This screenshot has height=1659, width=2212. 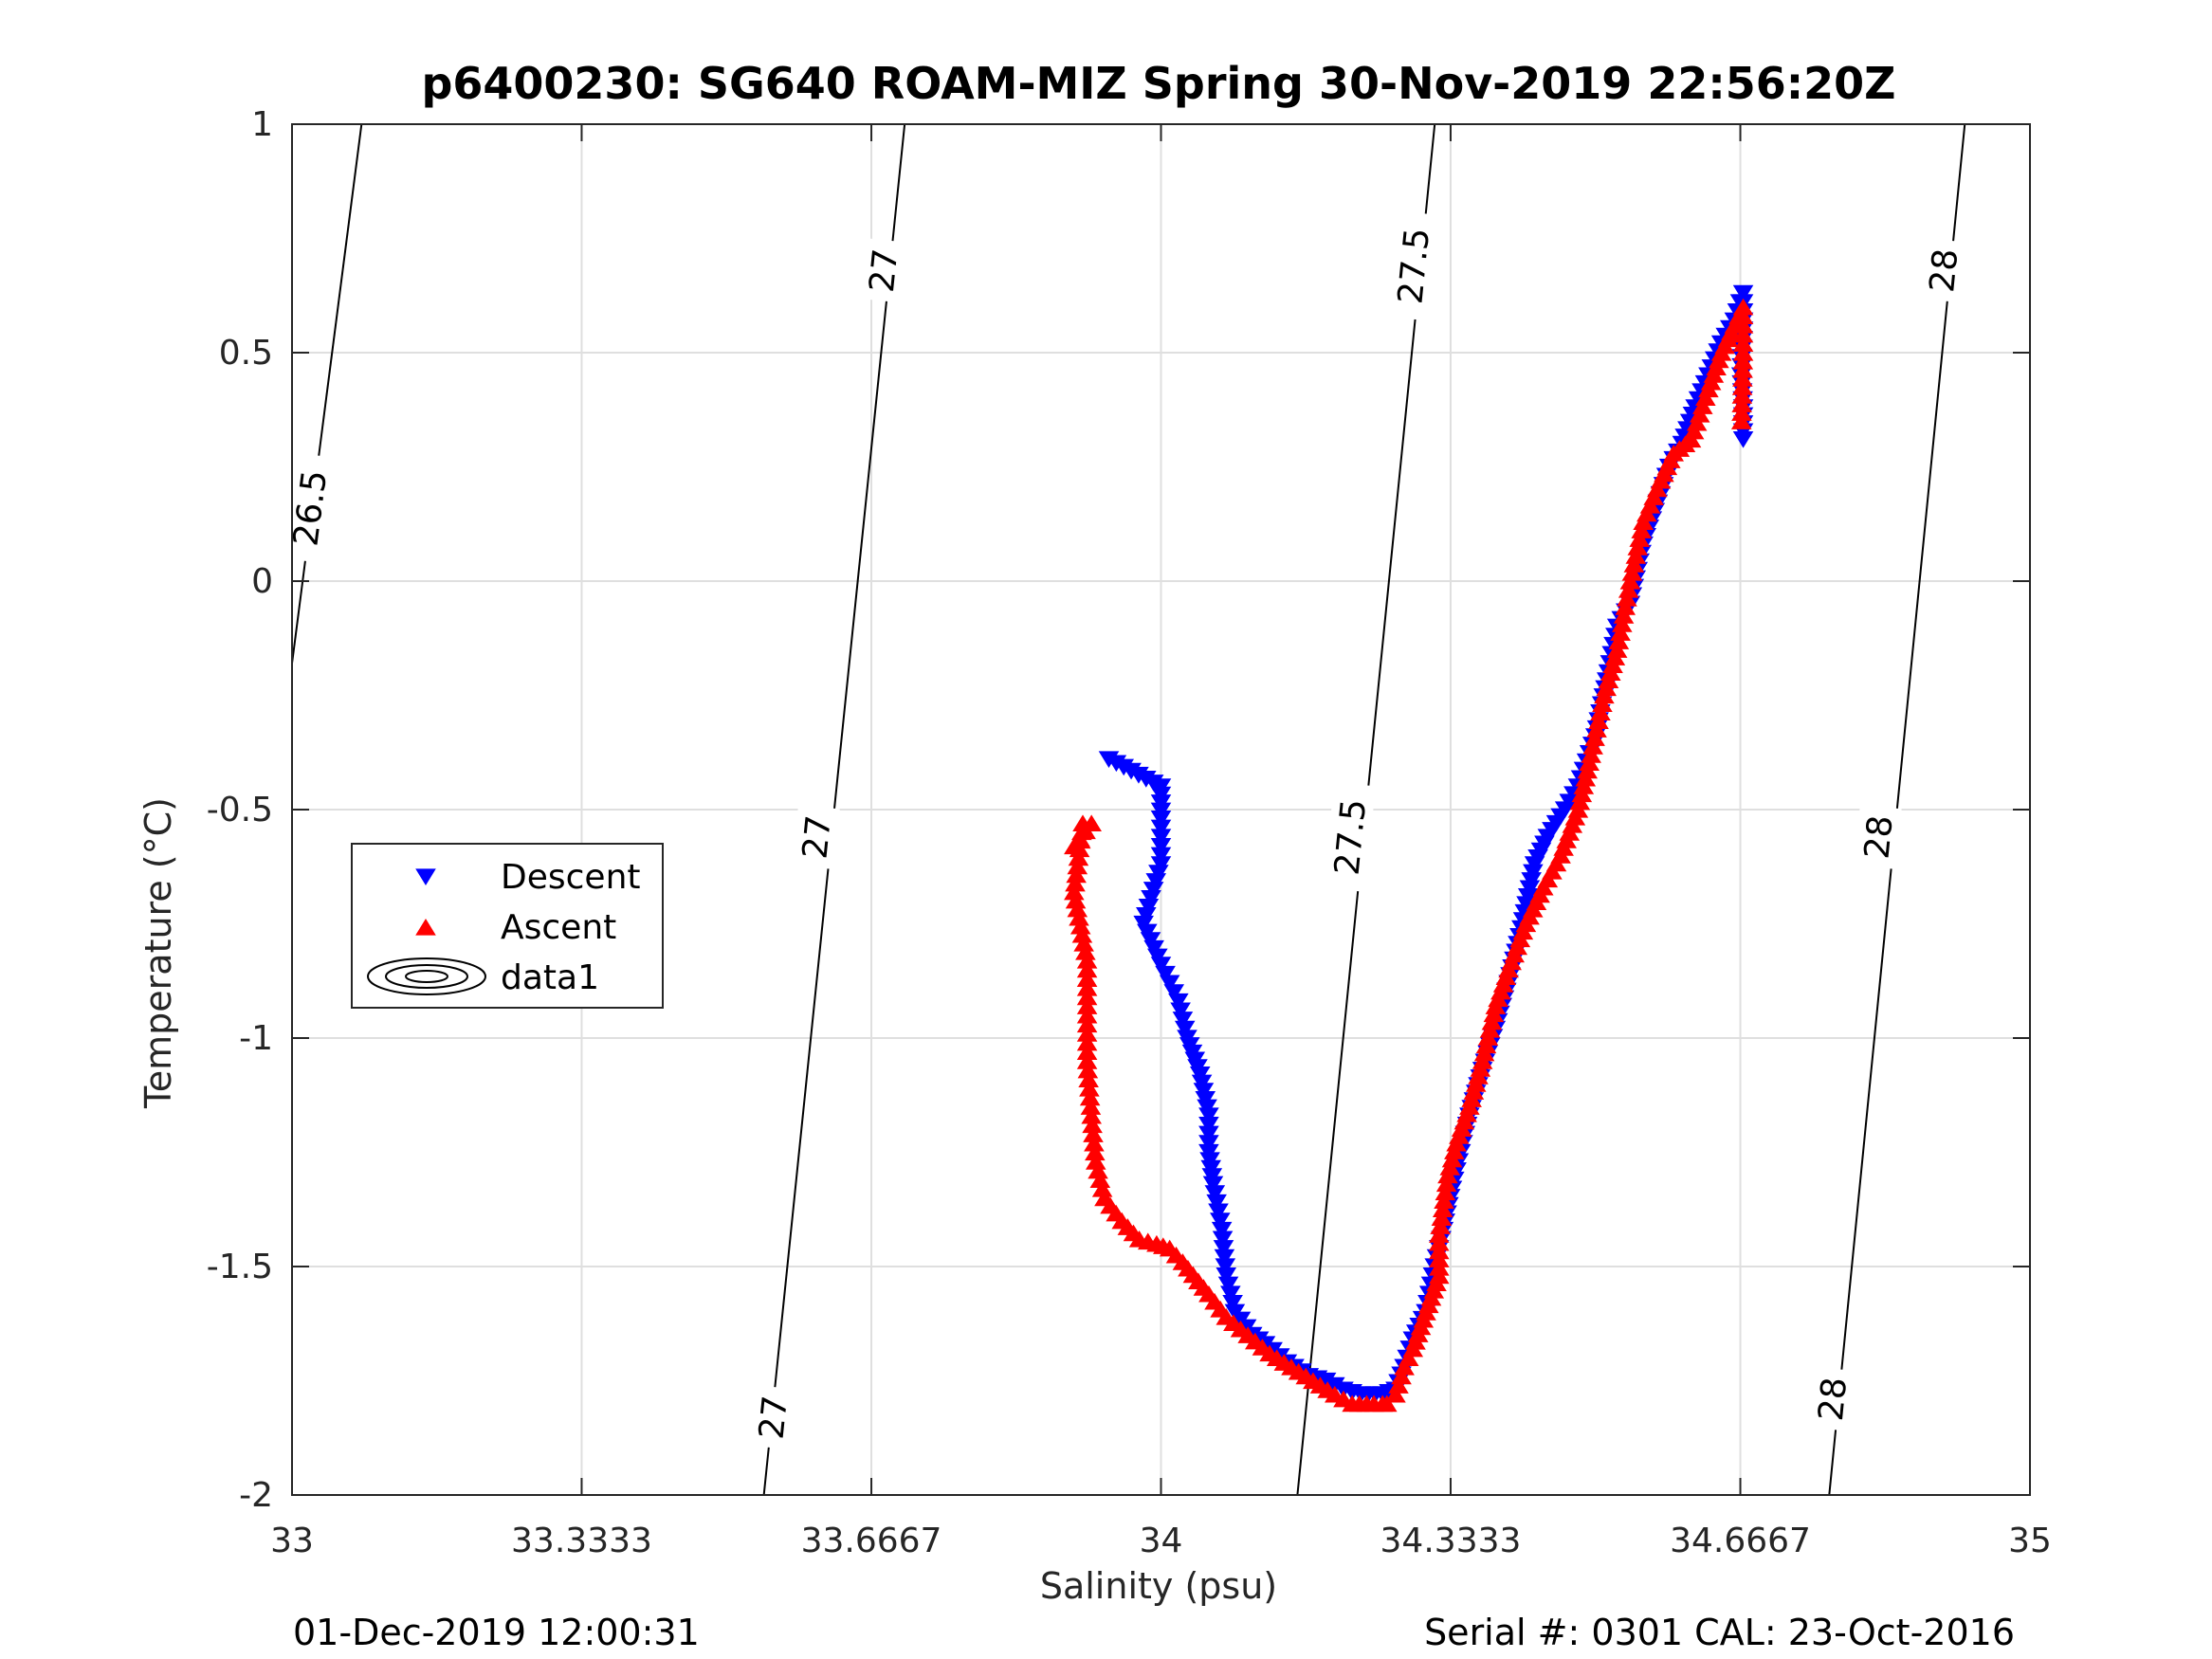 I want to click on legend-descent-marker, so click(x=425, y=877).